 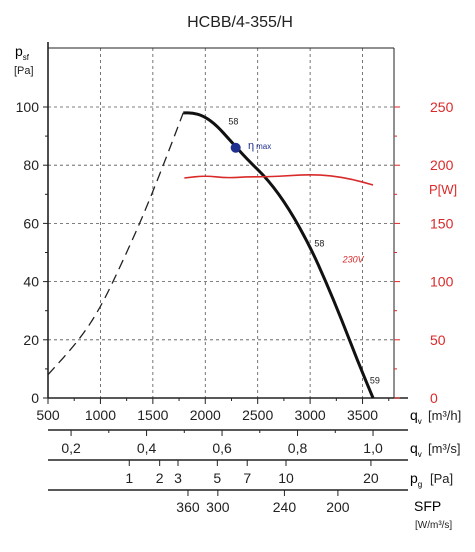 What do you see at coordinates (71, 448) in the screenshot?
I see `qv-m3s-tick-label: 0,2` at bounding box center [71, 448].